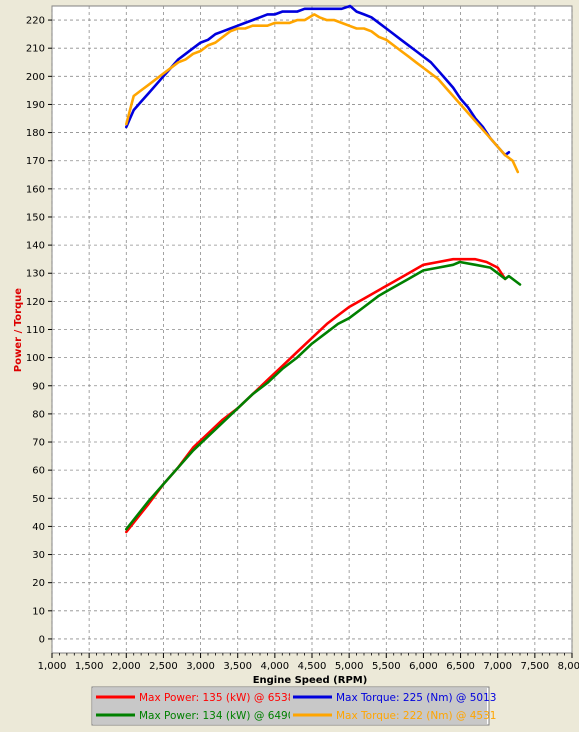  I want to click on y-tick-label: 160, so click(35, 189).